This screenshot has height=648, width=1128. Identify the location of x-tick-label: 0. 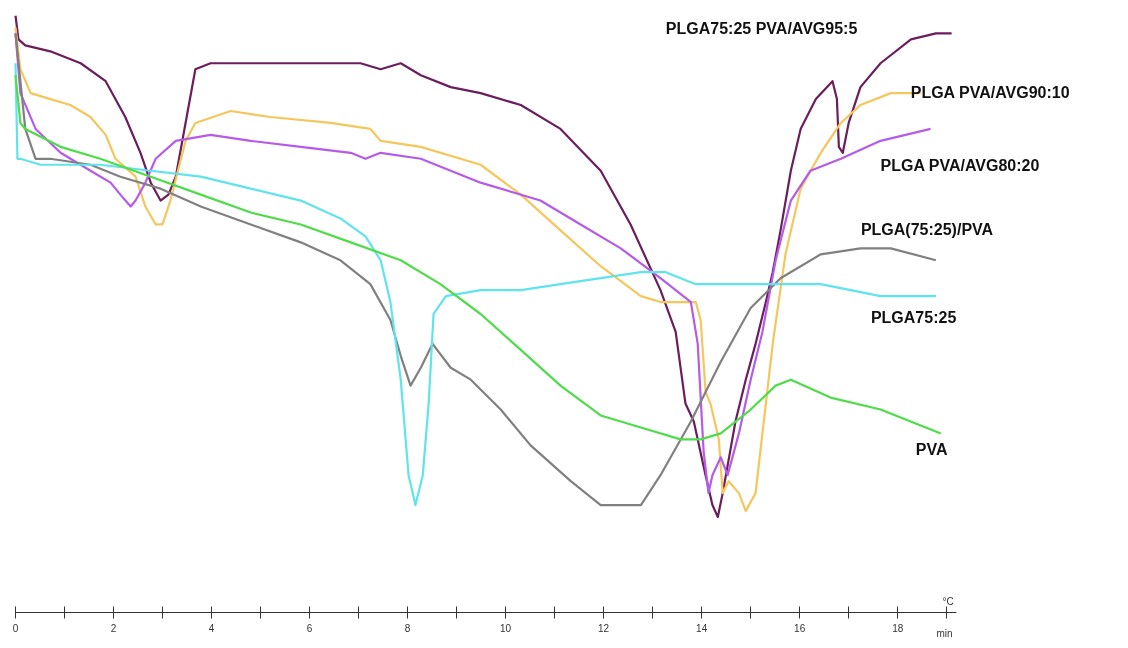
(15, 628).